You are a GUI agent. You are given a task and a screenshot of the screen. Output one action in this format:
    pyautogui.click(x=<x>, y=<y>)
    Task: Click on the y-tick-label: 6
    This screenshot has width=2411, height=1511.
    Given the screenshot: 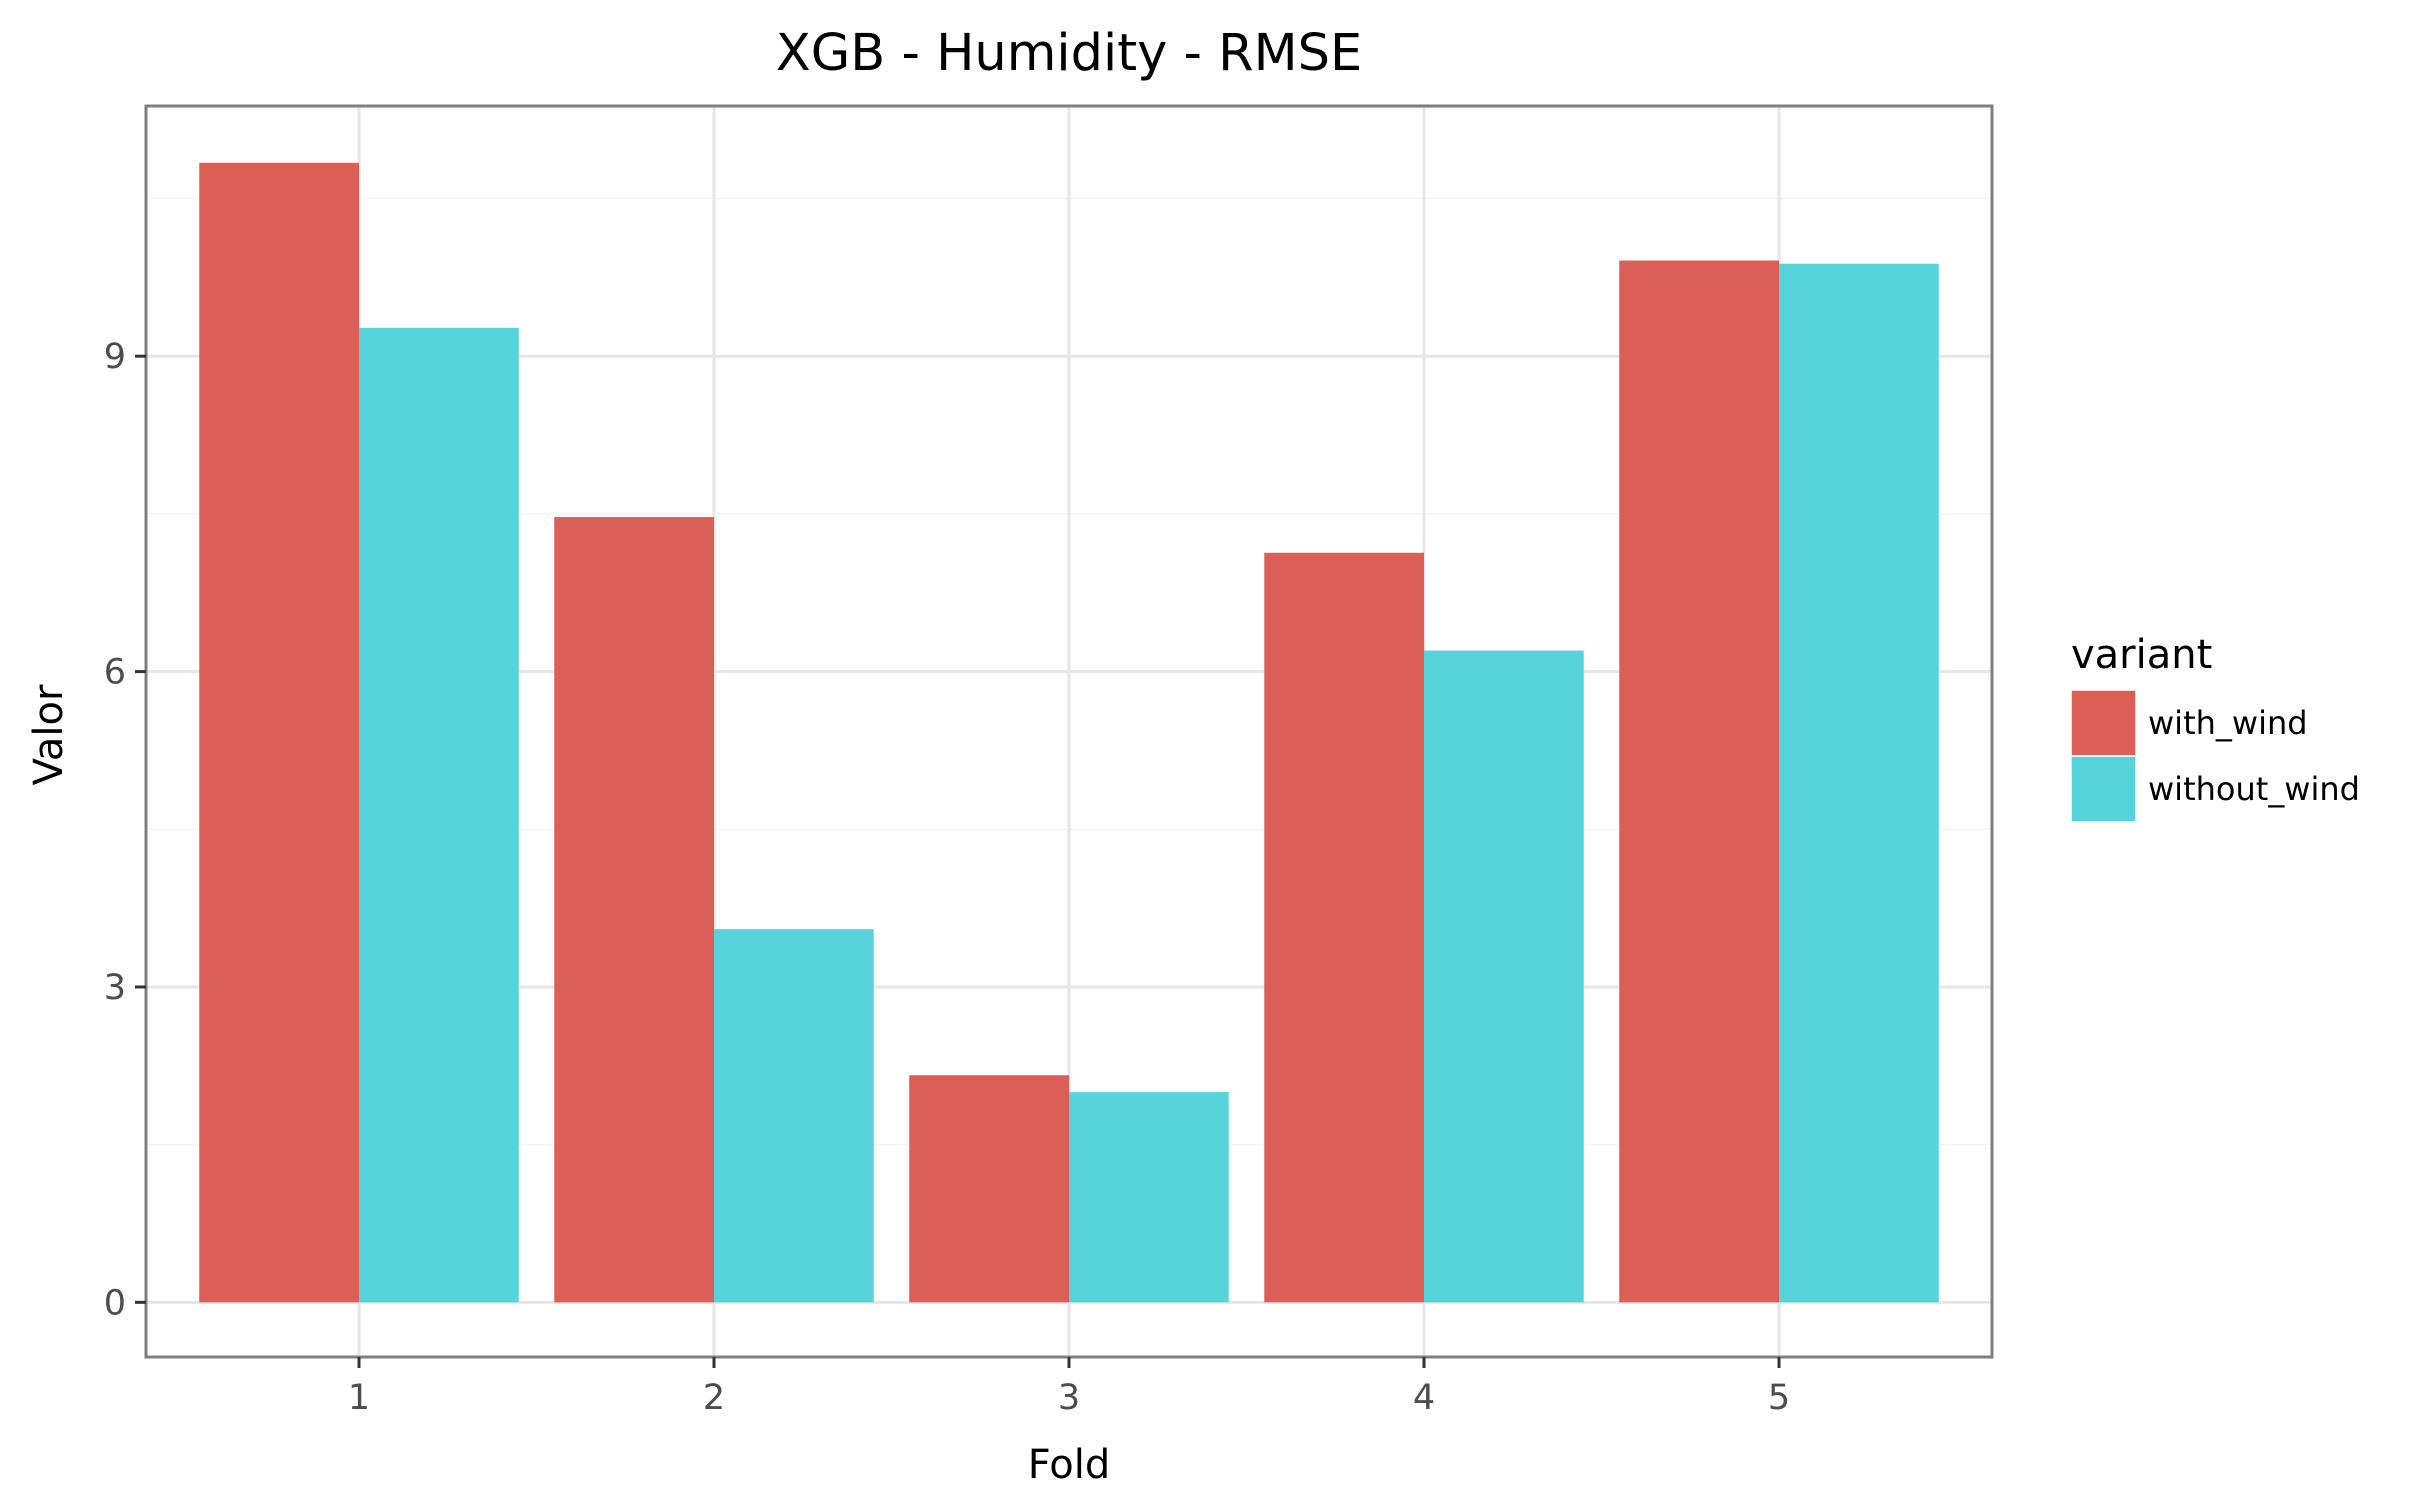 What is the action you would take?
    pyautogui.click(x=115, y=673)
    